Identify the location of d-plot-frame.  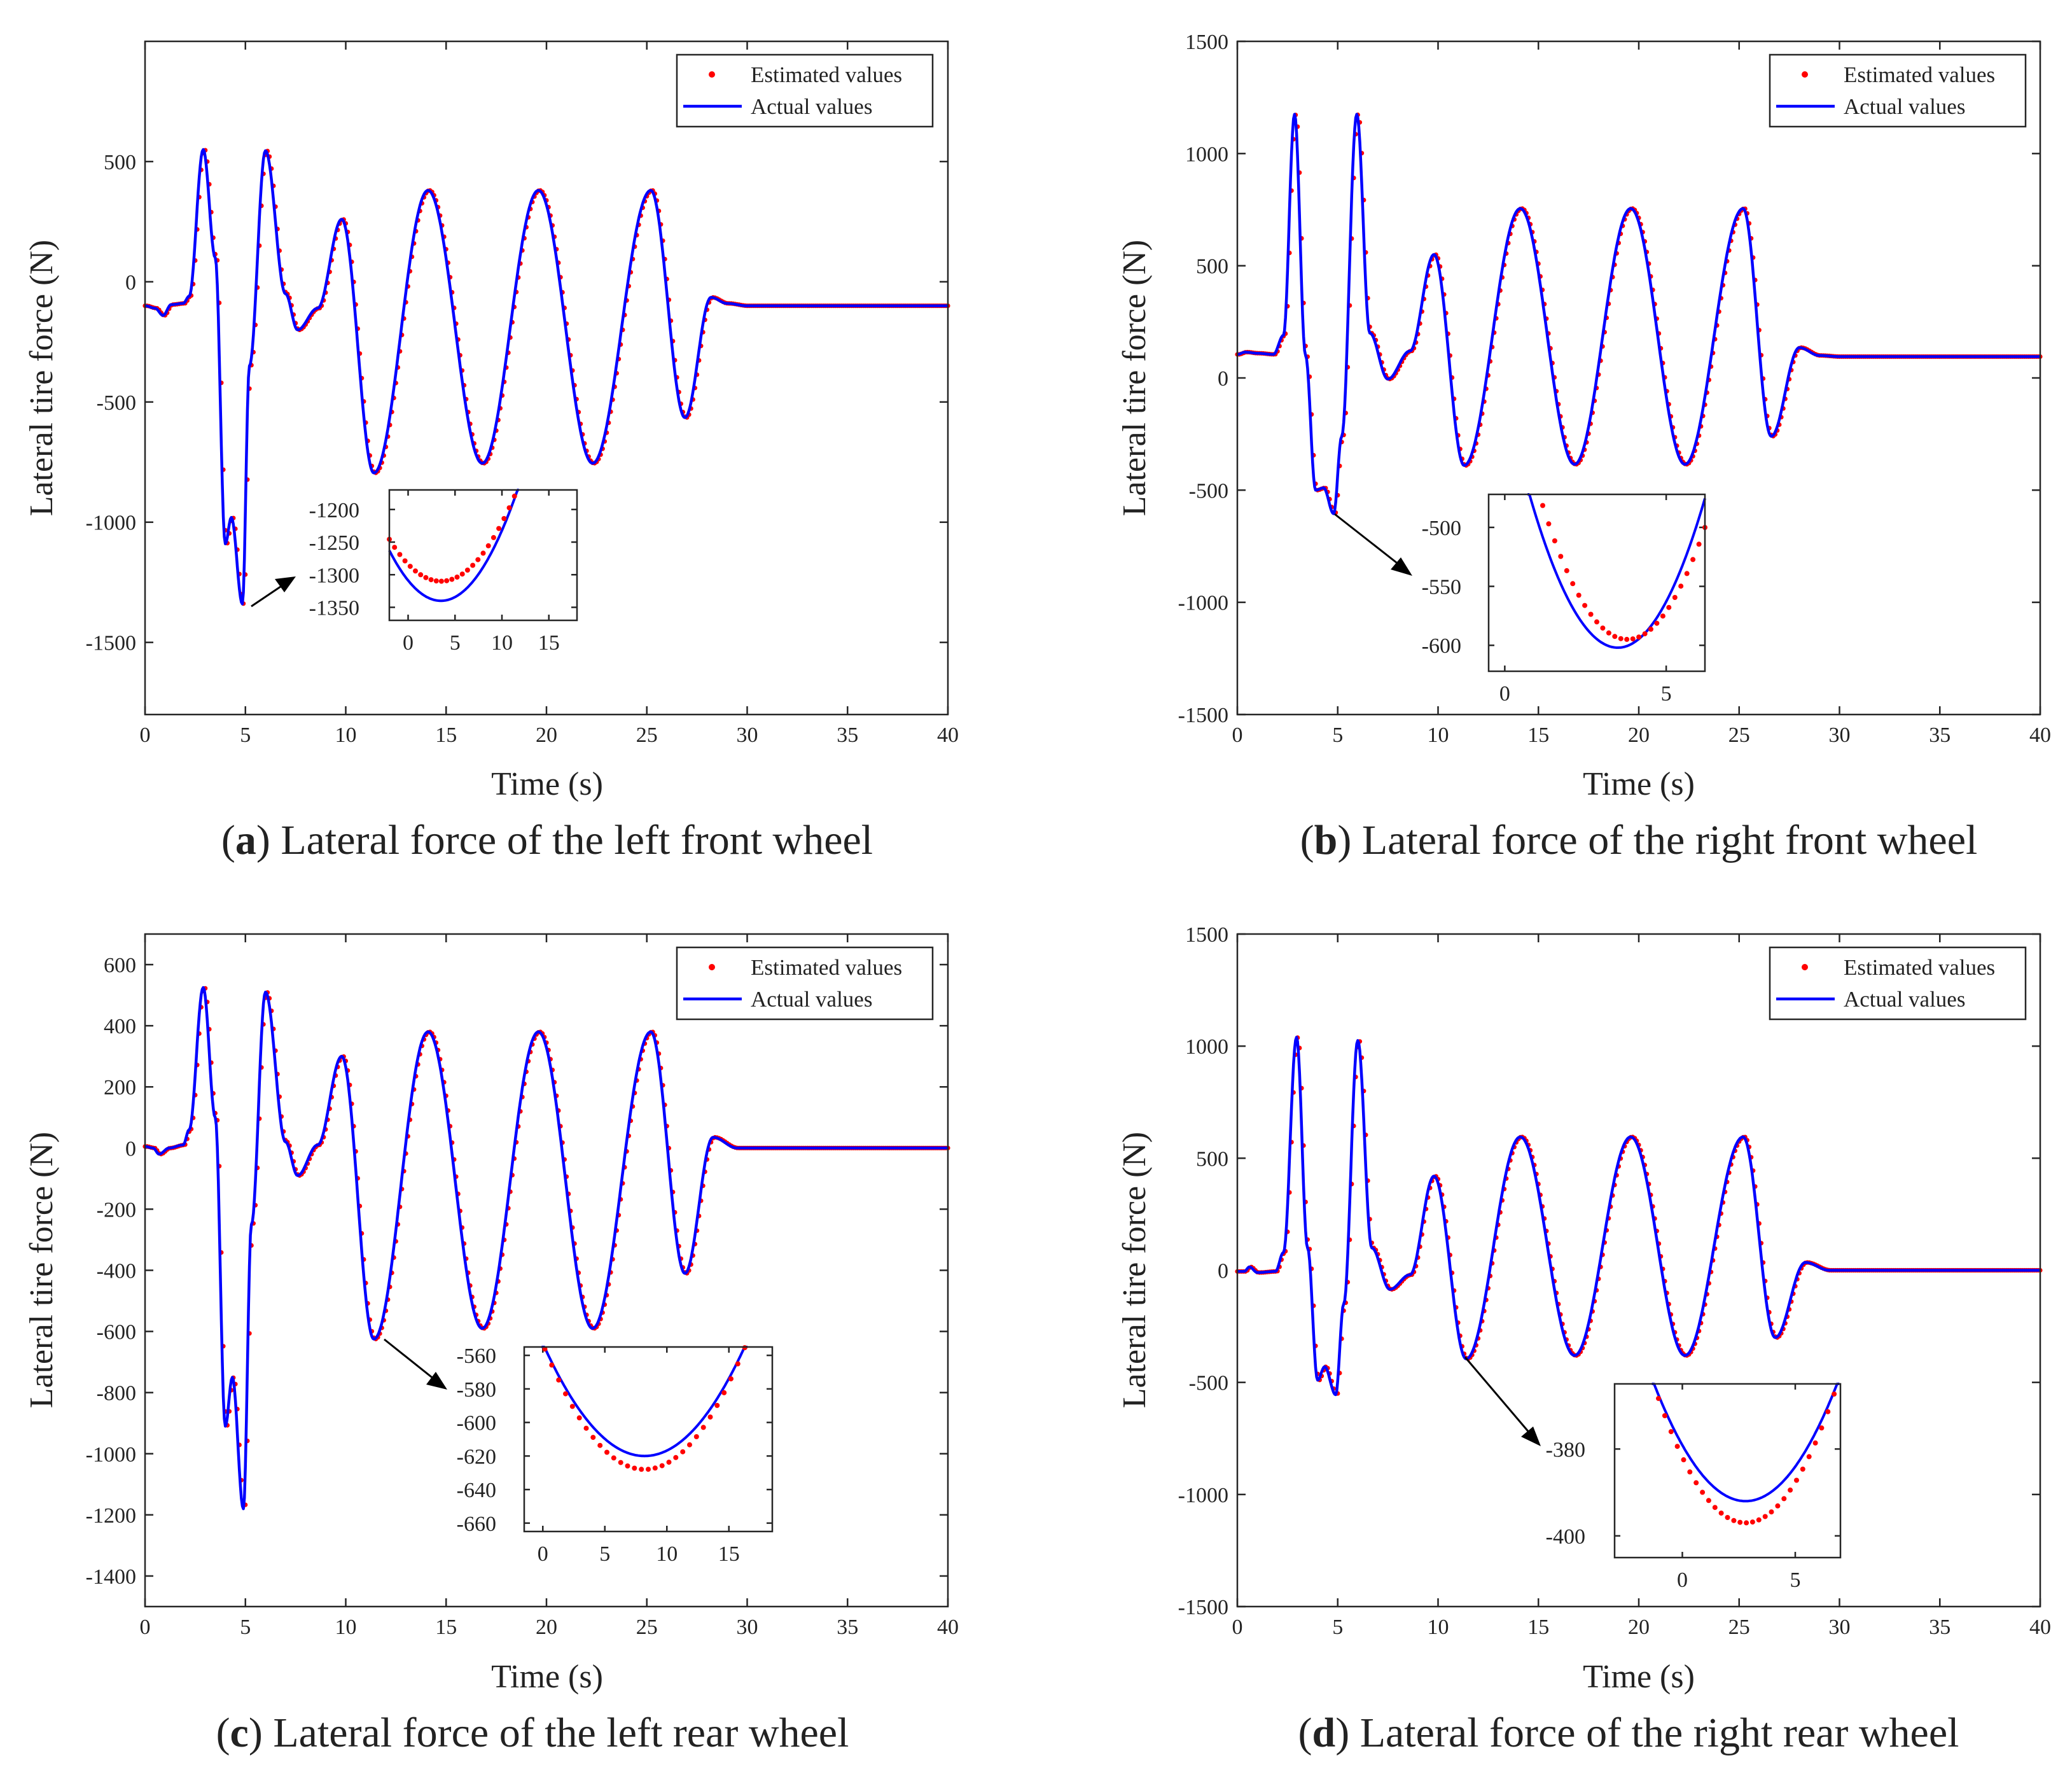
(1639, 1270).